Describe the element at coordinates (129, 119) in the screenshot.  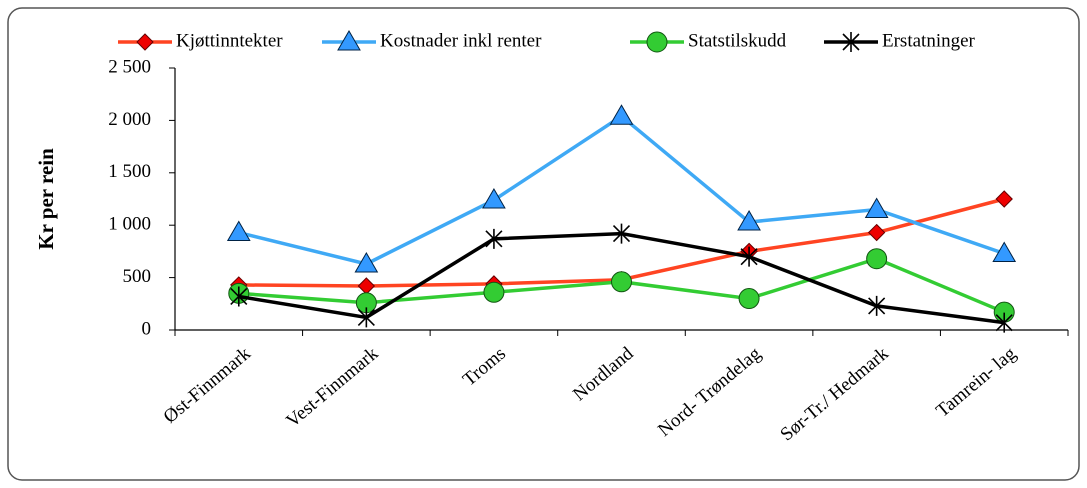
I see `y-tick-label: 2 000` at that location.